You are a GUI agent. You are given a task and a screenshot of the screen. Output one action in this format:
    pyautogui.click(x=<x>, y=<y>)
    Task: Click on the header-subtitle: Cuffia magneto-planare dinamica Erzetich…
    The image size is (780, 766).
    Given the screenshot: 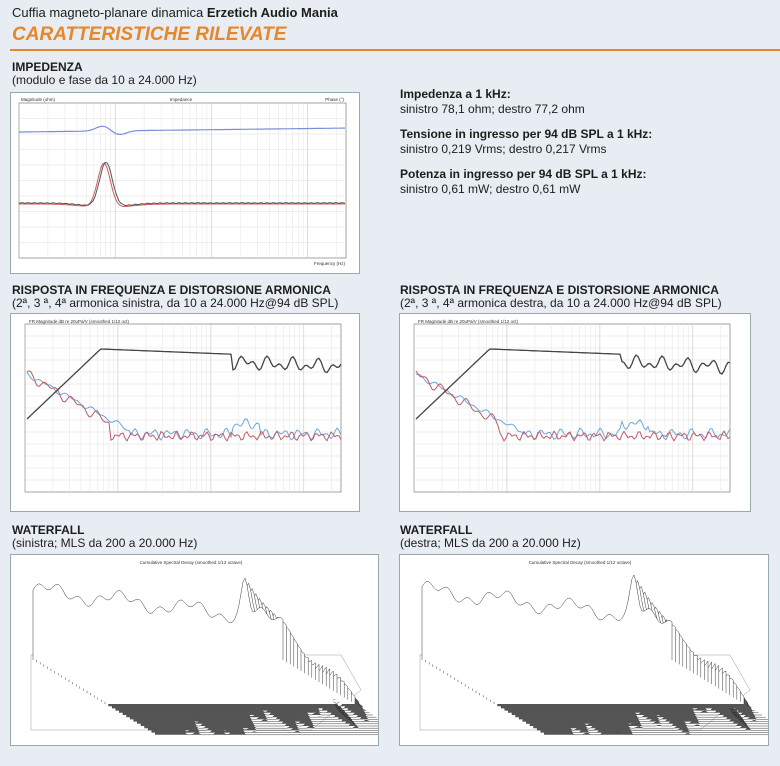 What is the action you would take?
    pyautogui.click(x=175, y=12)
    